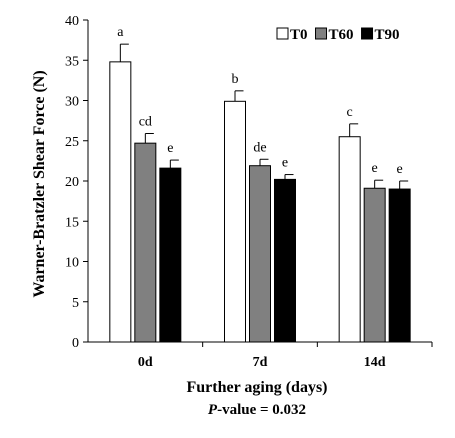 This screenshot has height=438, width=455. What do you see at coordinates (285, 260) in the screenshot?
I see `bar-T90-7d` at bounding box center [285, 260].